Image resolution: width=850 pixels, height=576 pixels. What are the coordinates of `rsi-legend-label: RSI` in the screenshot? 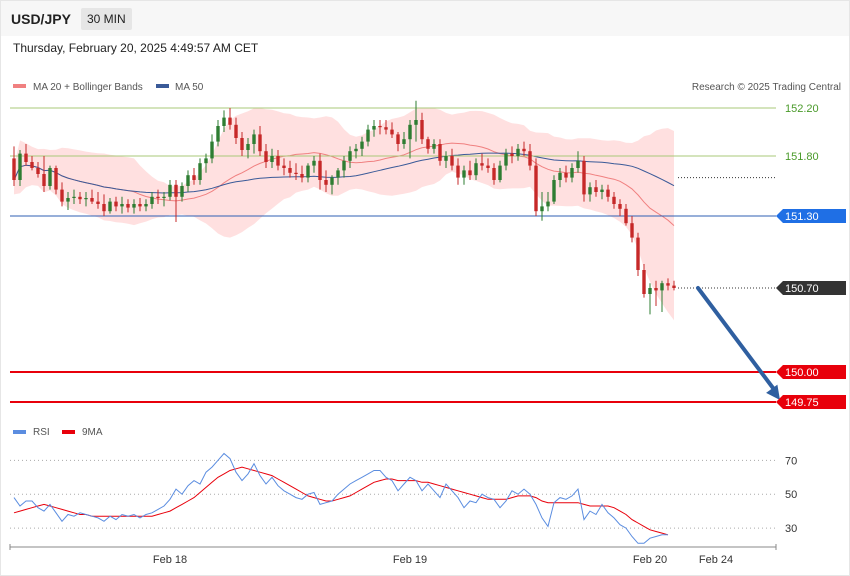 It's located at (41, 432).